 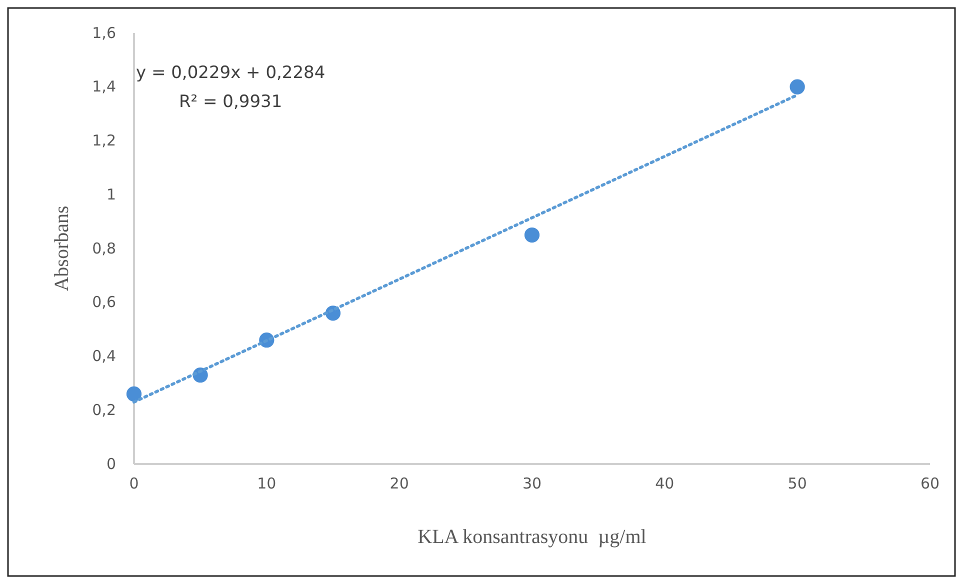 What do you see at coordinates (104, 302) in the screenshot?
I see `y-tick-label: 0,6` at bounding box center [104, 302].